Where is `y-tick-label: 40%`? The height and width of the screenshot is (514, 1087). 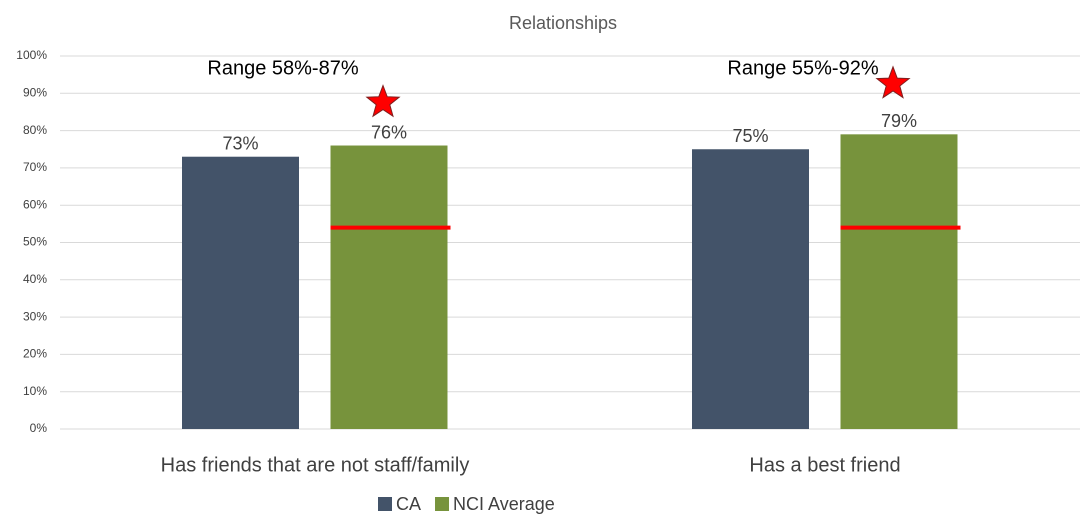 y-tick-label: 40% is located at coordinates (35, 279).